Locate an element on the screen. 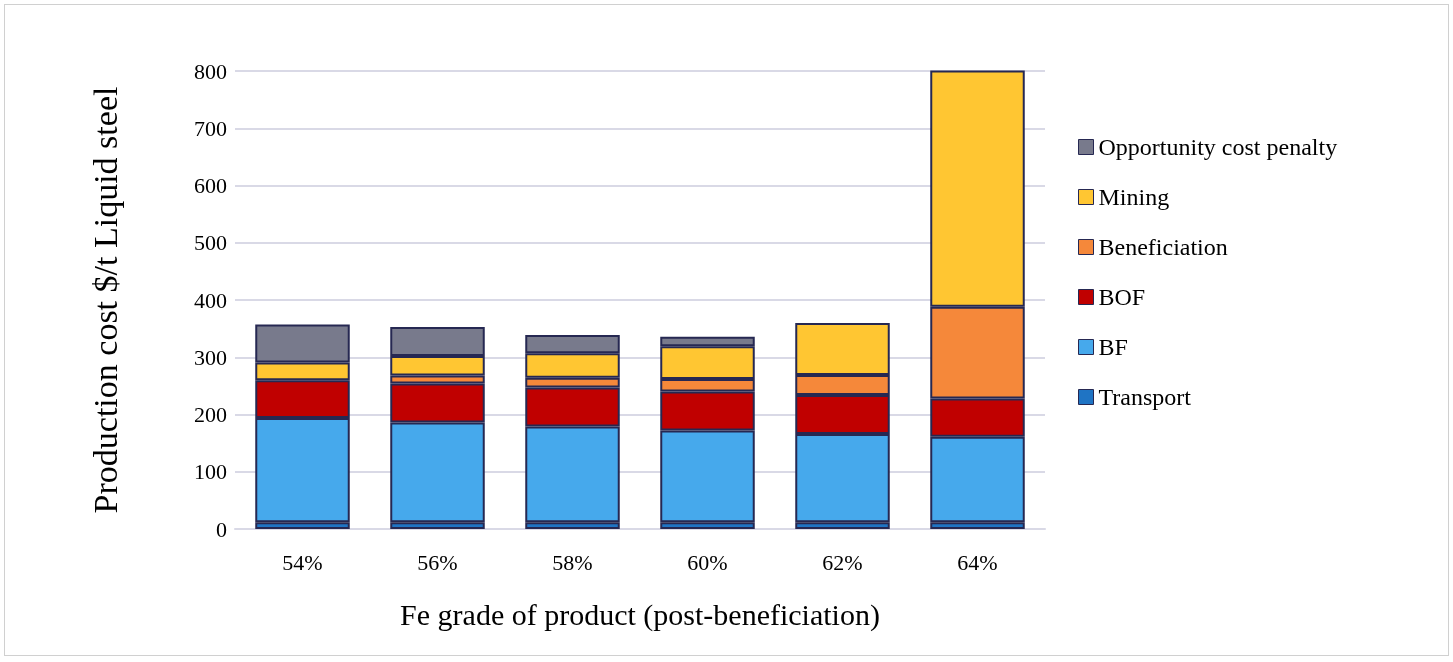  x-tick-label: 62% is located at coordinates (842, 562).